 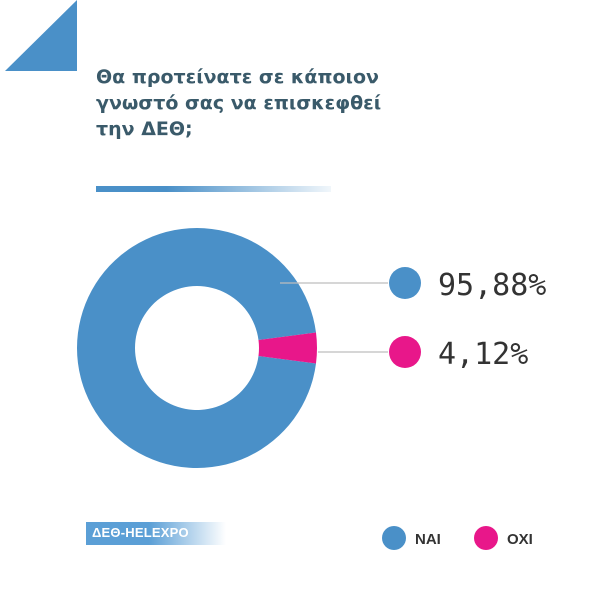 What do you see at coordinates (213, 189) in the screenshot?
I see `title-divider` at bounding box center [213, 189].